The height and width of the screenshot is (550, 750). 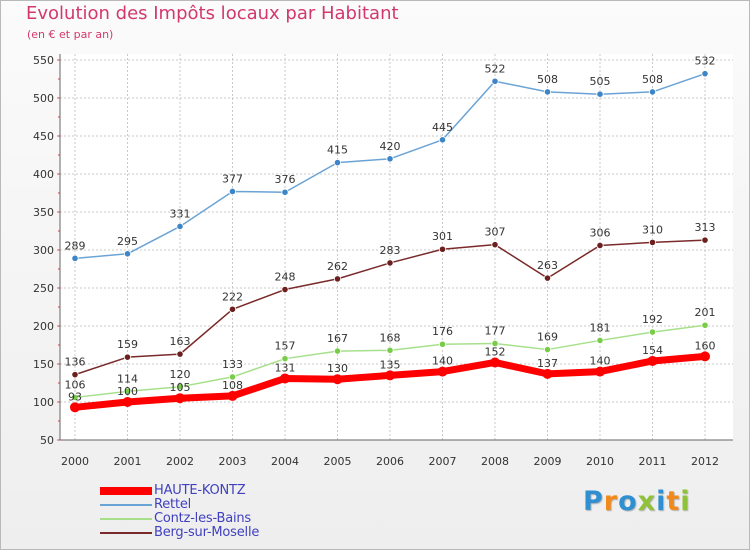 I want to click on data-label: 295, so click(x=127, y=241).